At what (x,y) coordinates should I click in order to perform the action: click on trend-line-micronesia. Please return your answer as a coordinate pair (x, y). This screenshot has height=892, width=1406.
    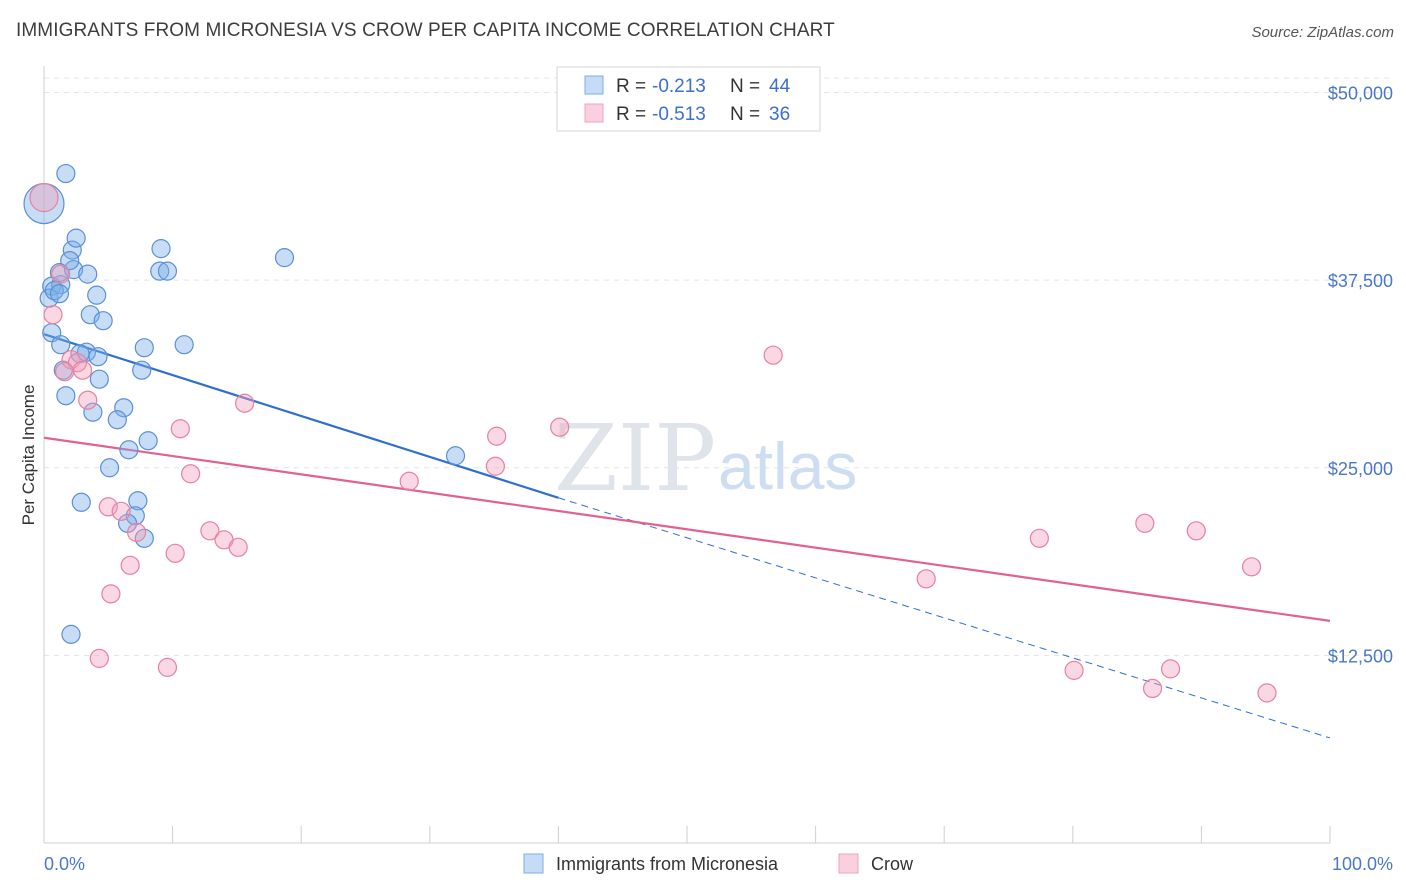
    Looking at the image, I should click on (301, 416).